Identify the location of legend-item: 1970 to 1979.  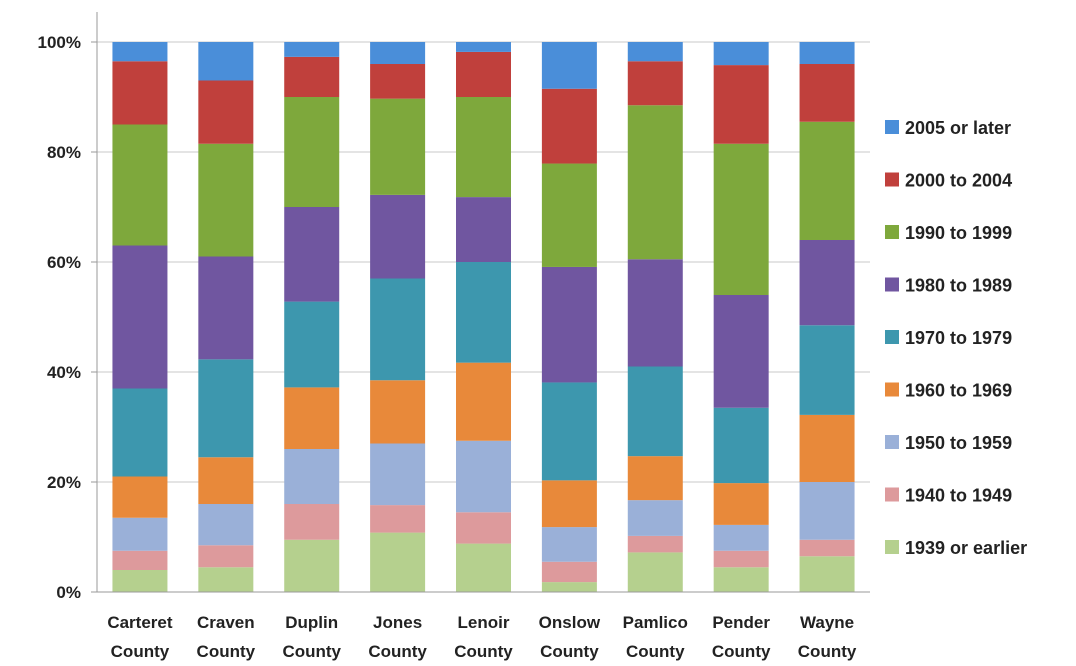
(948, 338).